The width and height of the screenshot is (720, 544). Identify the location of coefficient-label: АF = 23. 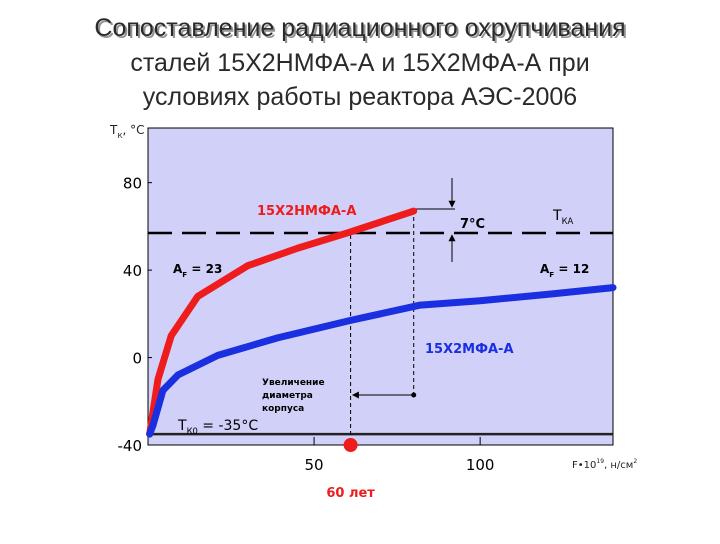
(197, 270).